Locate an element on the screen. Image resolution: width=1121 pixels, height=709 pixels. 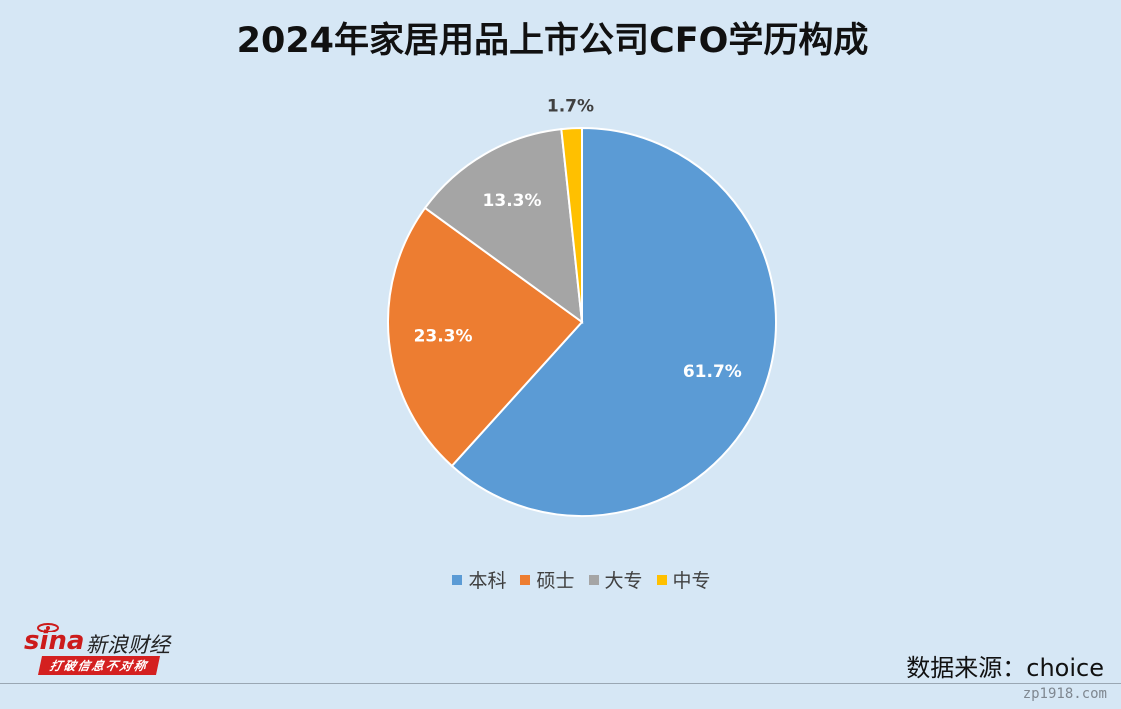
legend-item-bachelor: 本科 is located at coordinates (479, 579).